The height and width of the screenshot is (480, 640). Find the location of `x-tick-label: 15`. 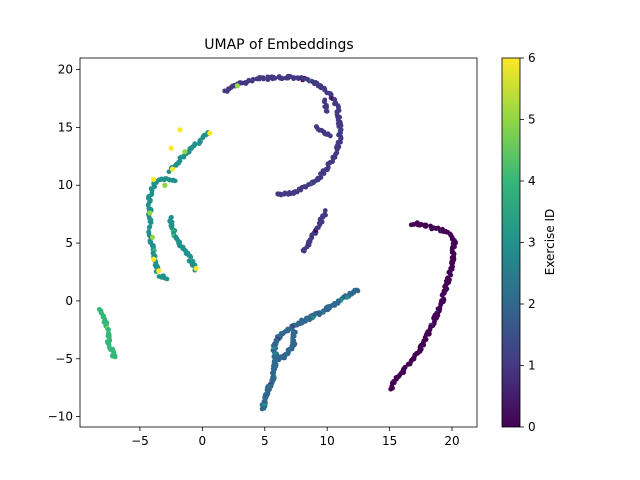

x-tick-label: 15 is located at coordinates (389, 441).